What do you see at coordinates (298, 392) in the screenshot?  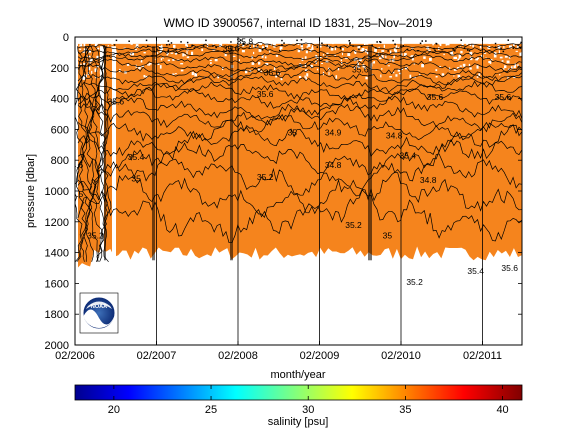 I see `colorbar` at bounding box center [298, 392].